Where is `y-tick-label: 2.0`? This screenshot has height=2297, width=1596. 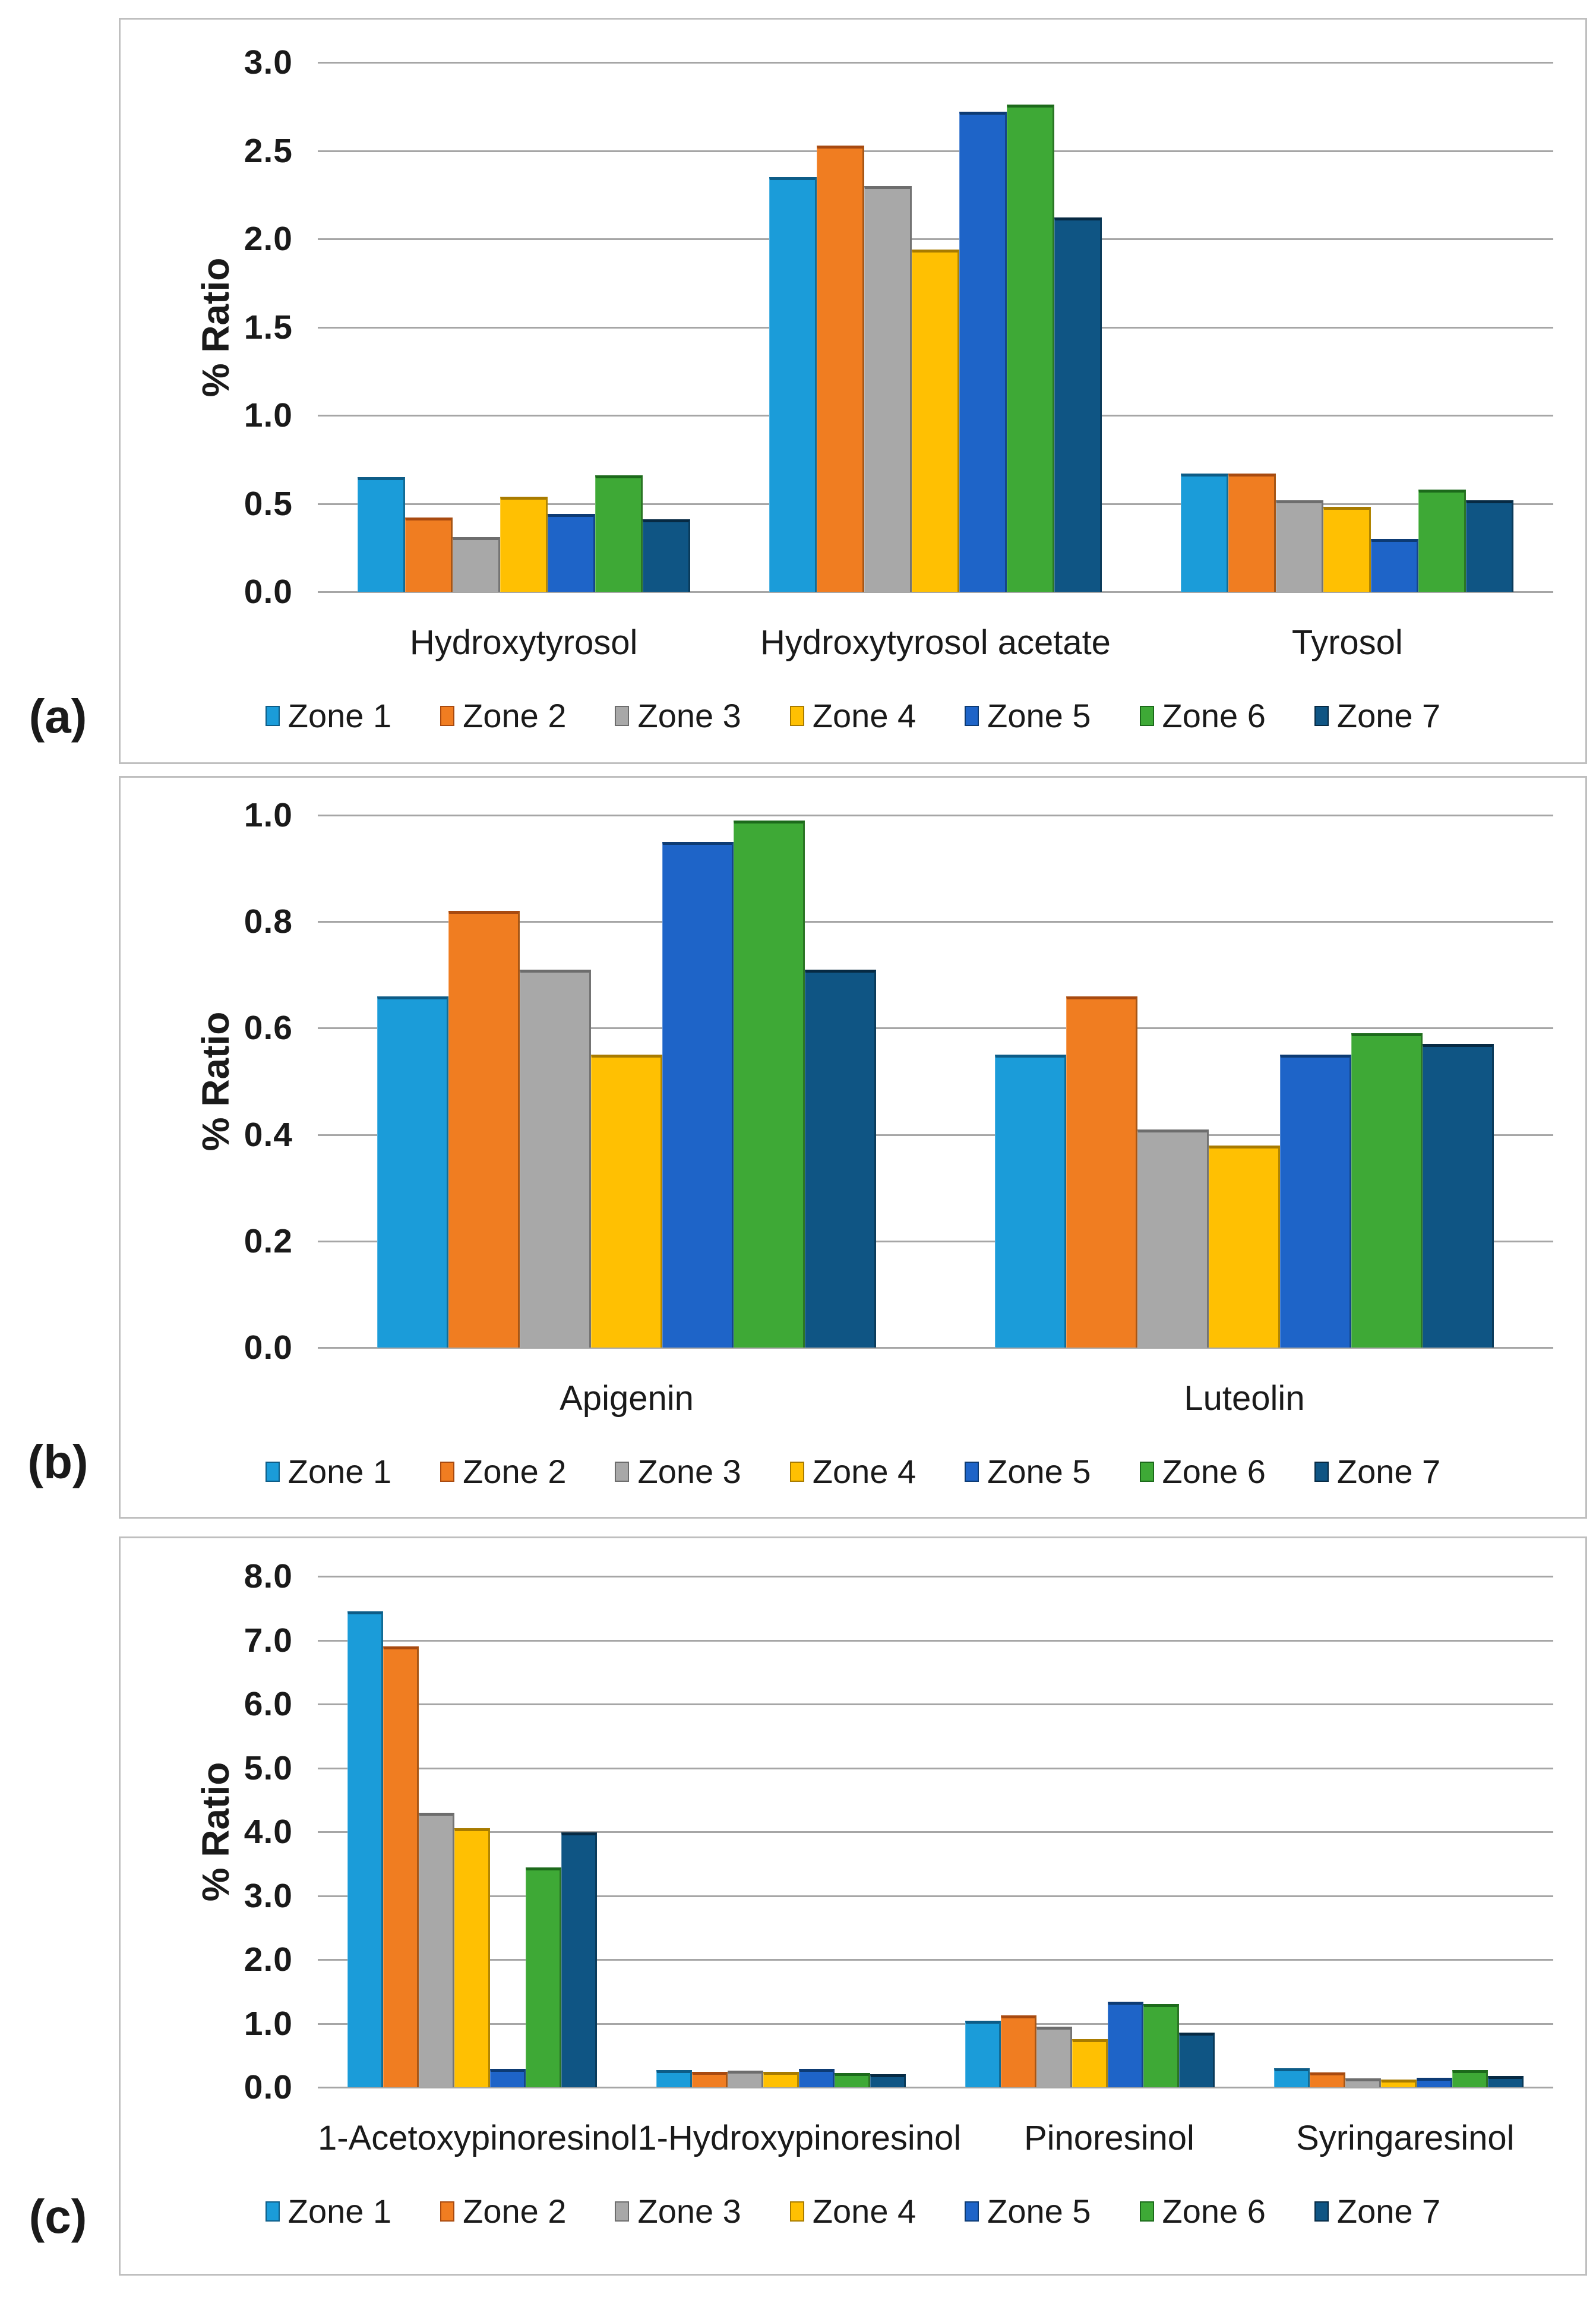
y-tick-label: 2.0 is located at coordinates (268, 239).